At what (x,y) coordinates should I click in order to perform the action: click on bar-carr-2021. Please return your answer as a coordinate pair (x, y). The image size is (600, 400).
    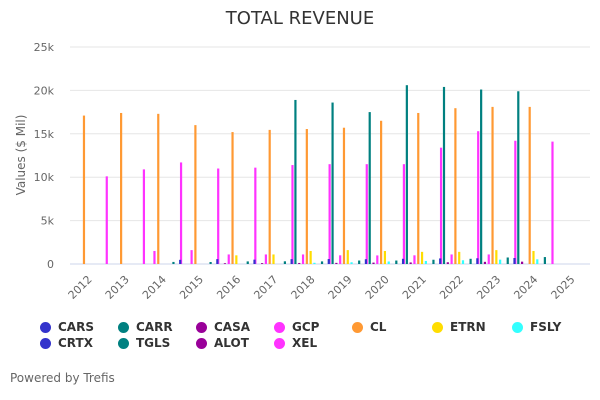
    Looking at the image, I should click on (406, 174).